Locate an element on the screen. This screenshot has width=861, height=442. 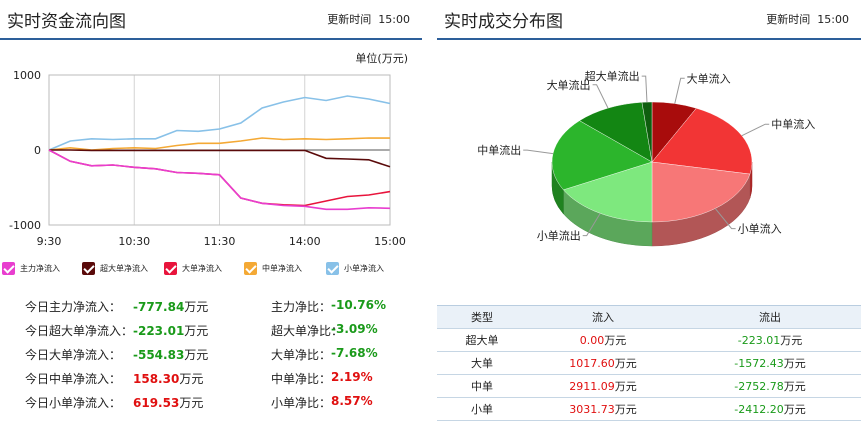
stat-ratio-value: 8.57% is located at coordinates (352, 401).